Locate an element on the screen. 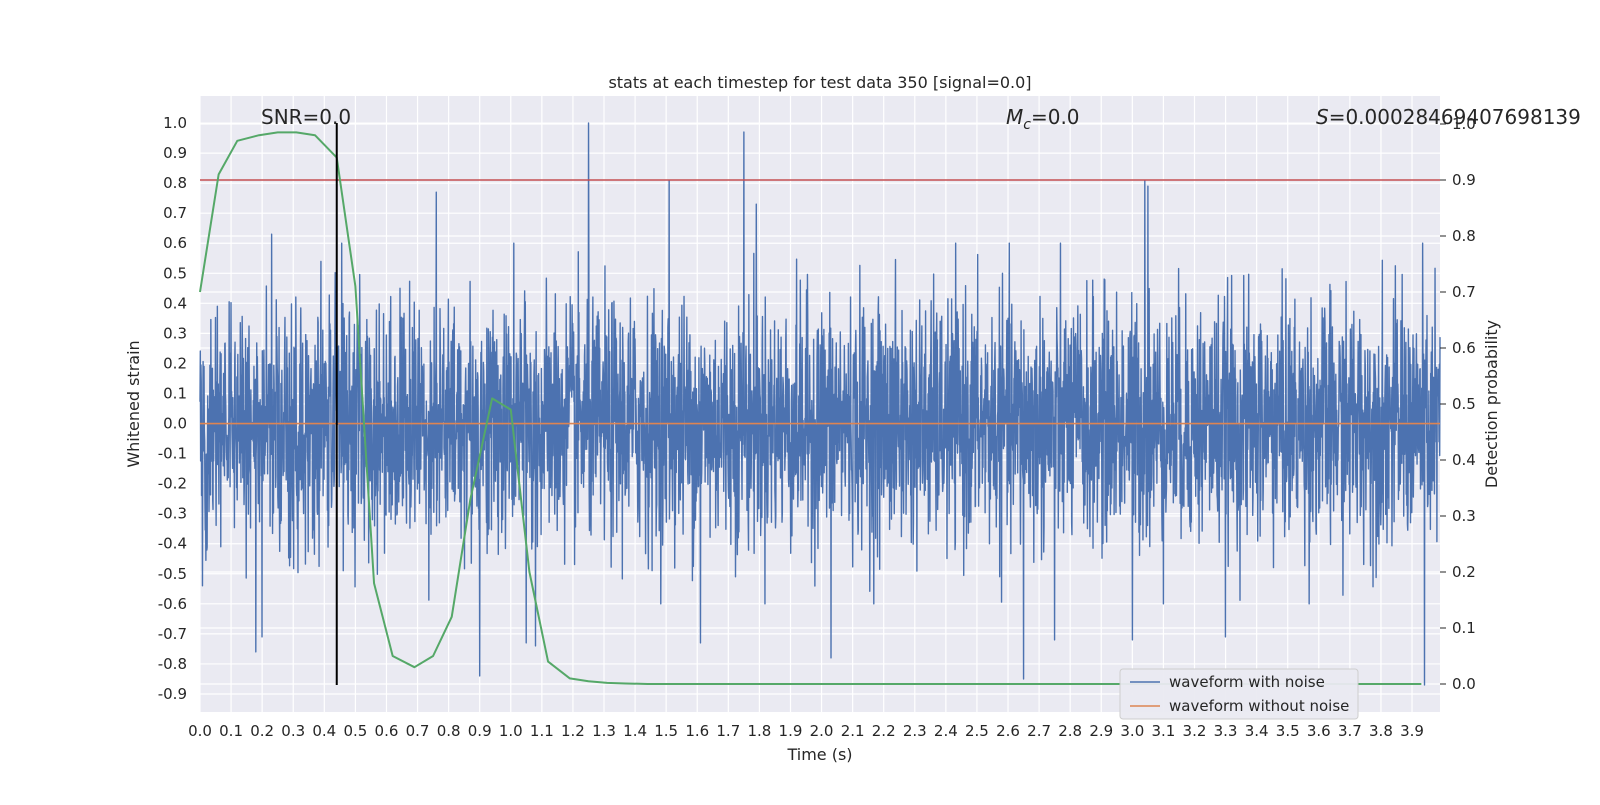  x-tick-label: 0.4 is located at coordinates (324, 731).